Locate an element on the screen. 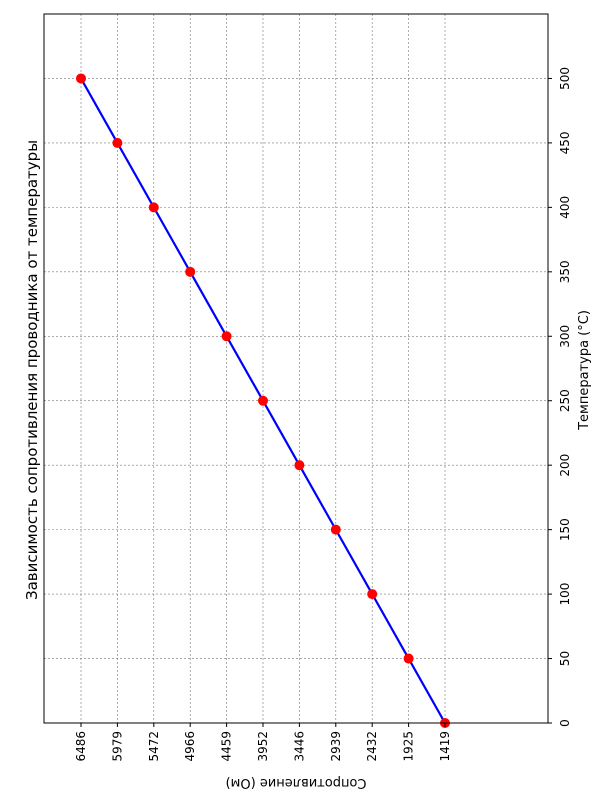 The width and height of the screenshot is (600, 804). x-tick-label: 5472 is located at coordinates (154, 746).